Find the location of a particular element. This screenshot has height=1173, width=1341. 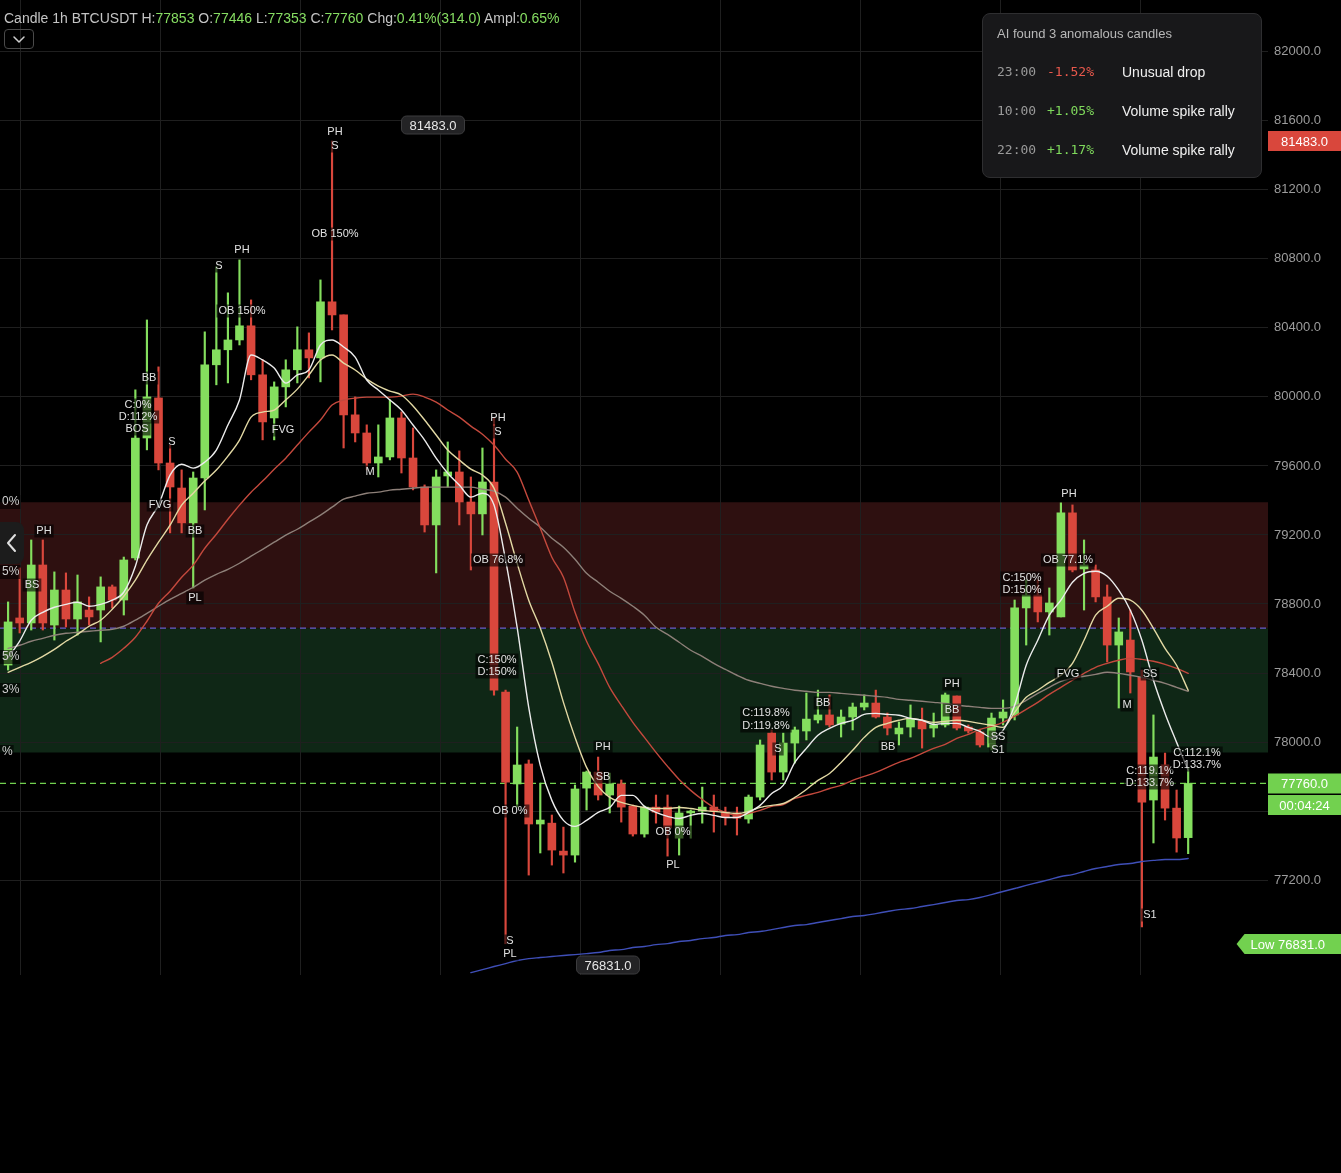

annotation: AI found 3 anomalous candles is located at coordinates (1084, 34).